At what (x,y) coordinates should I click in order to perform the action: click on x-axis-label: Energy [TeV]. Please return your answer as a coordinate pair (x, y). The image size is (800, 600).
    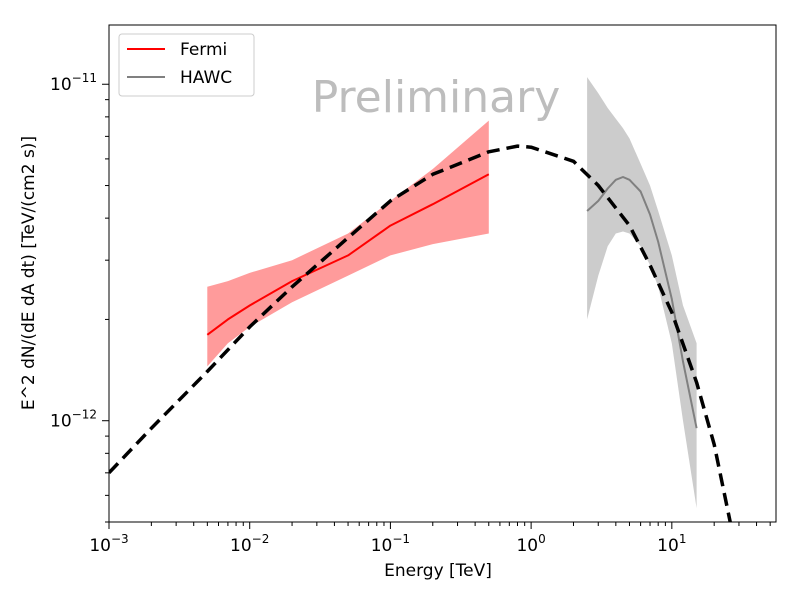
    Looking at the image, I should click on (438, 571).